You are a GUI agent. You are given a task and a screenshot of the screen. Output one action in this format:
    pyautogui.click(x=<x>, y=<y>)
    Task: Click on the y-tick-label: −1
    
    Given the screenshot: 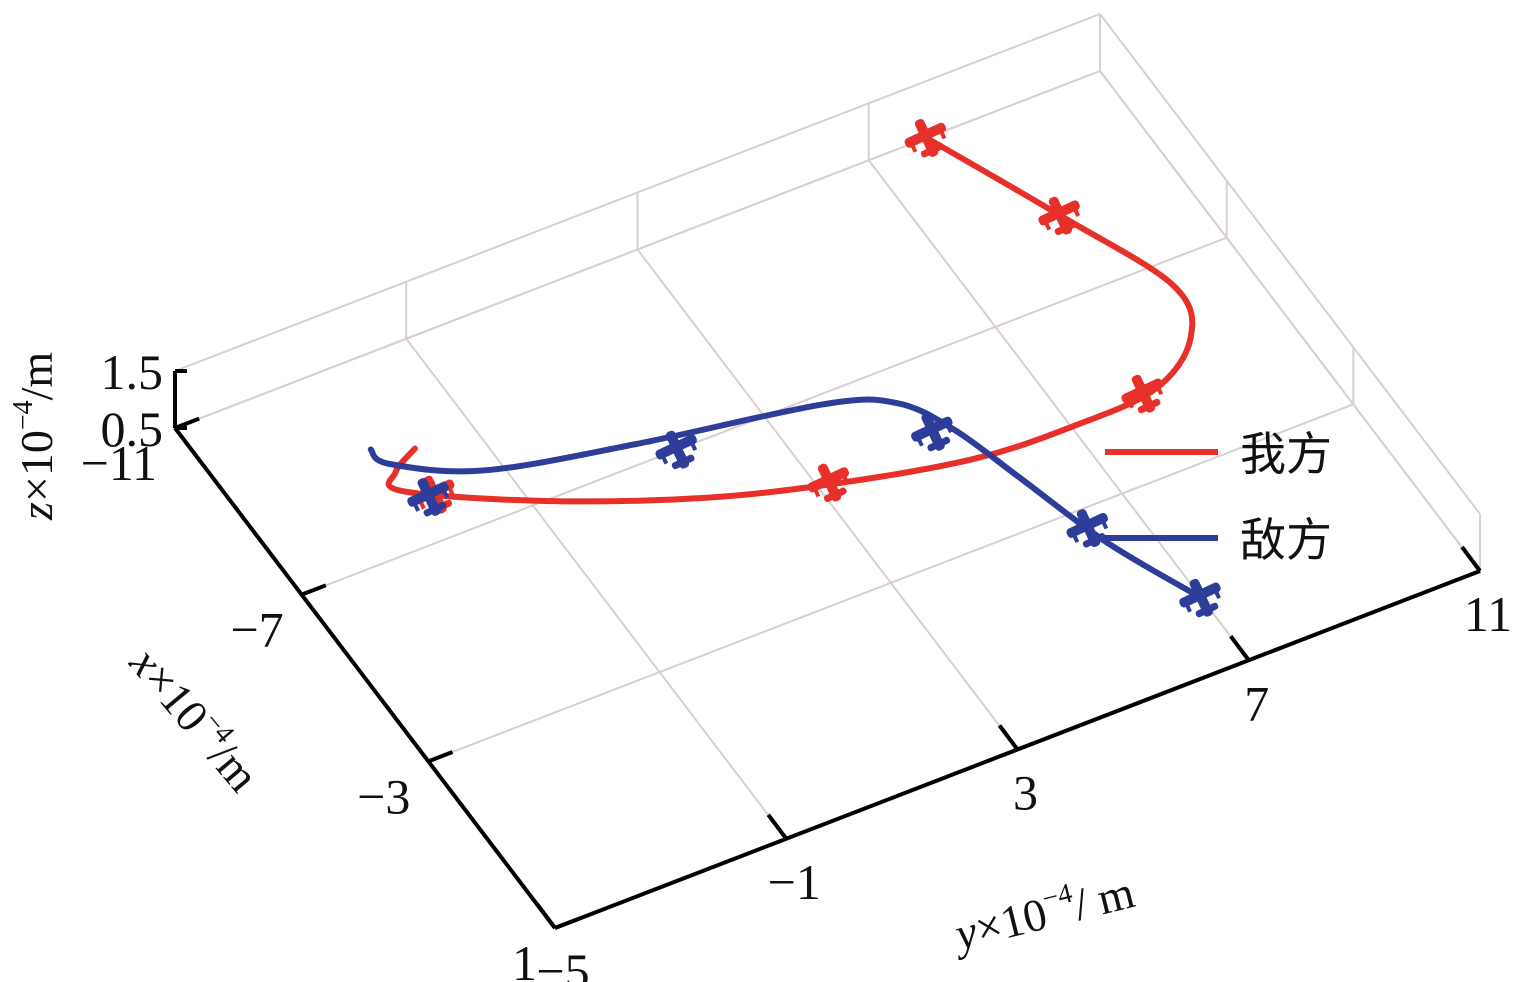 What is the action you would take?
    pyautogui.click(x=794, y=882)
    